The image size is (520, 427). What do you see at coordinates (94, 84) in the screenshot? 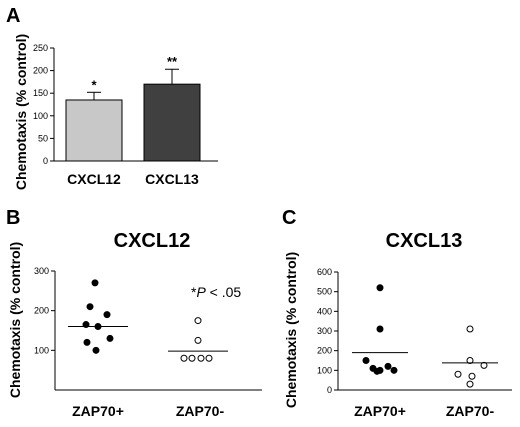
I see `significance-marker: *` at bounding box center [94, 84].